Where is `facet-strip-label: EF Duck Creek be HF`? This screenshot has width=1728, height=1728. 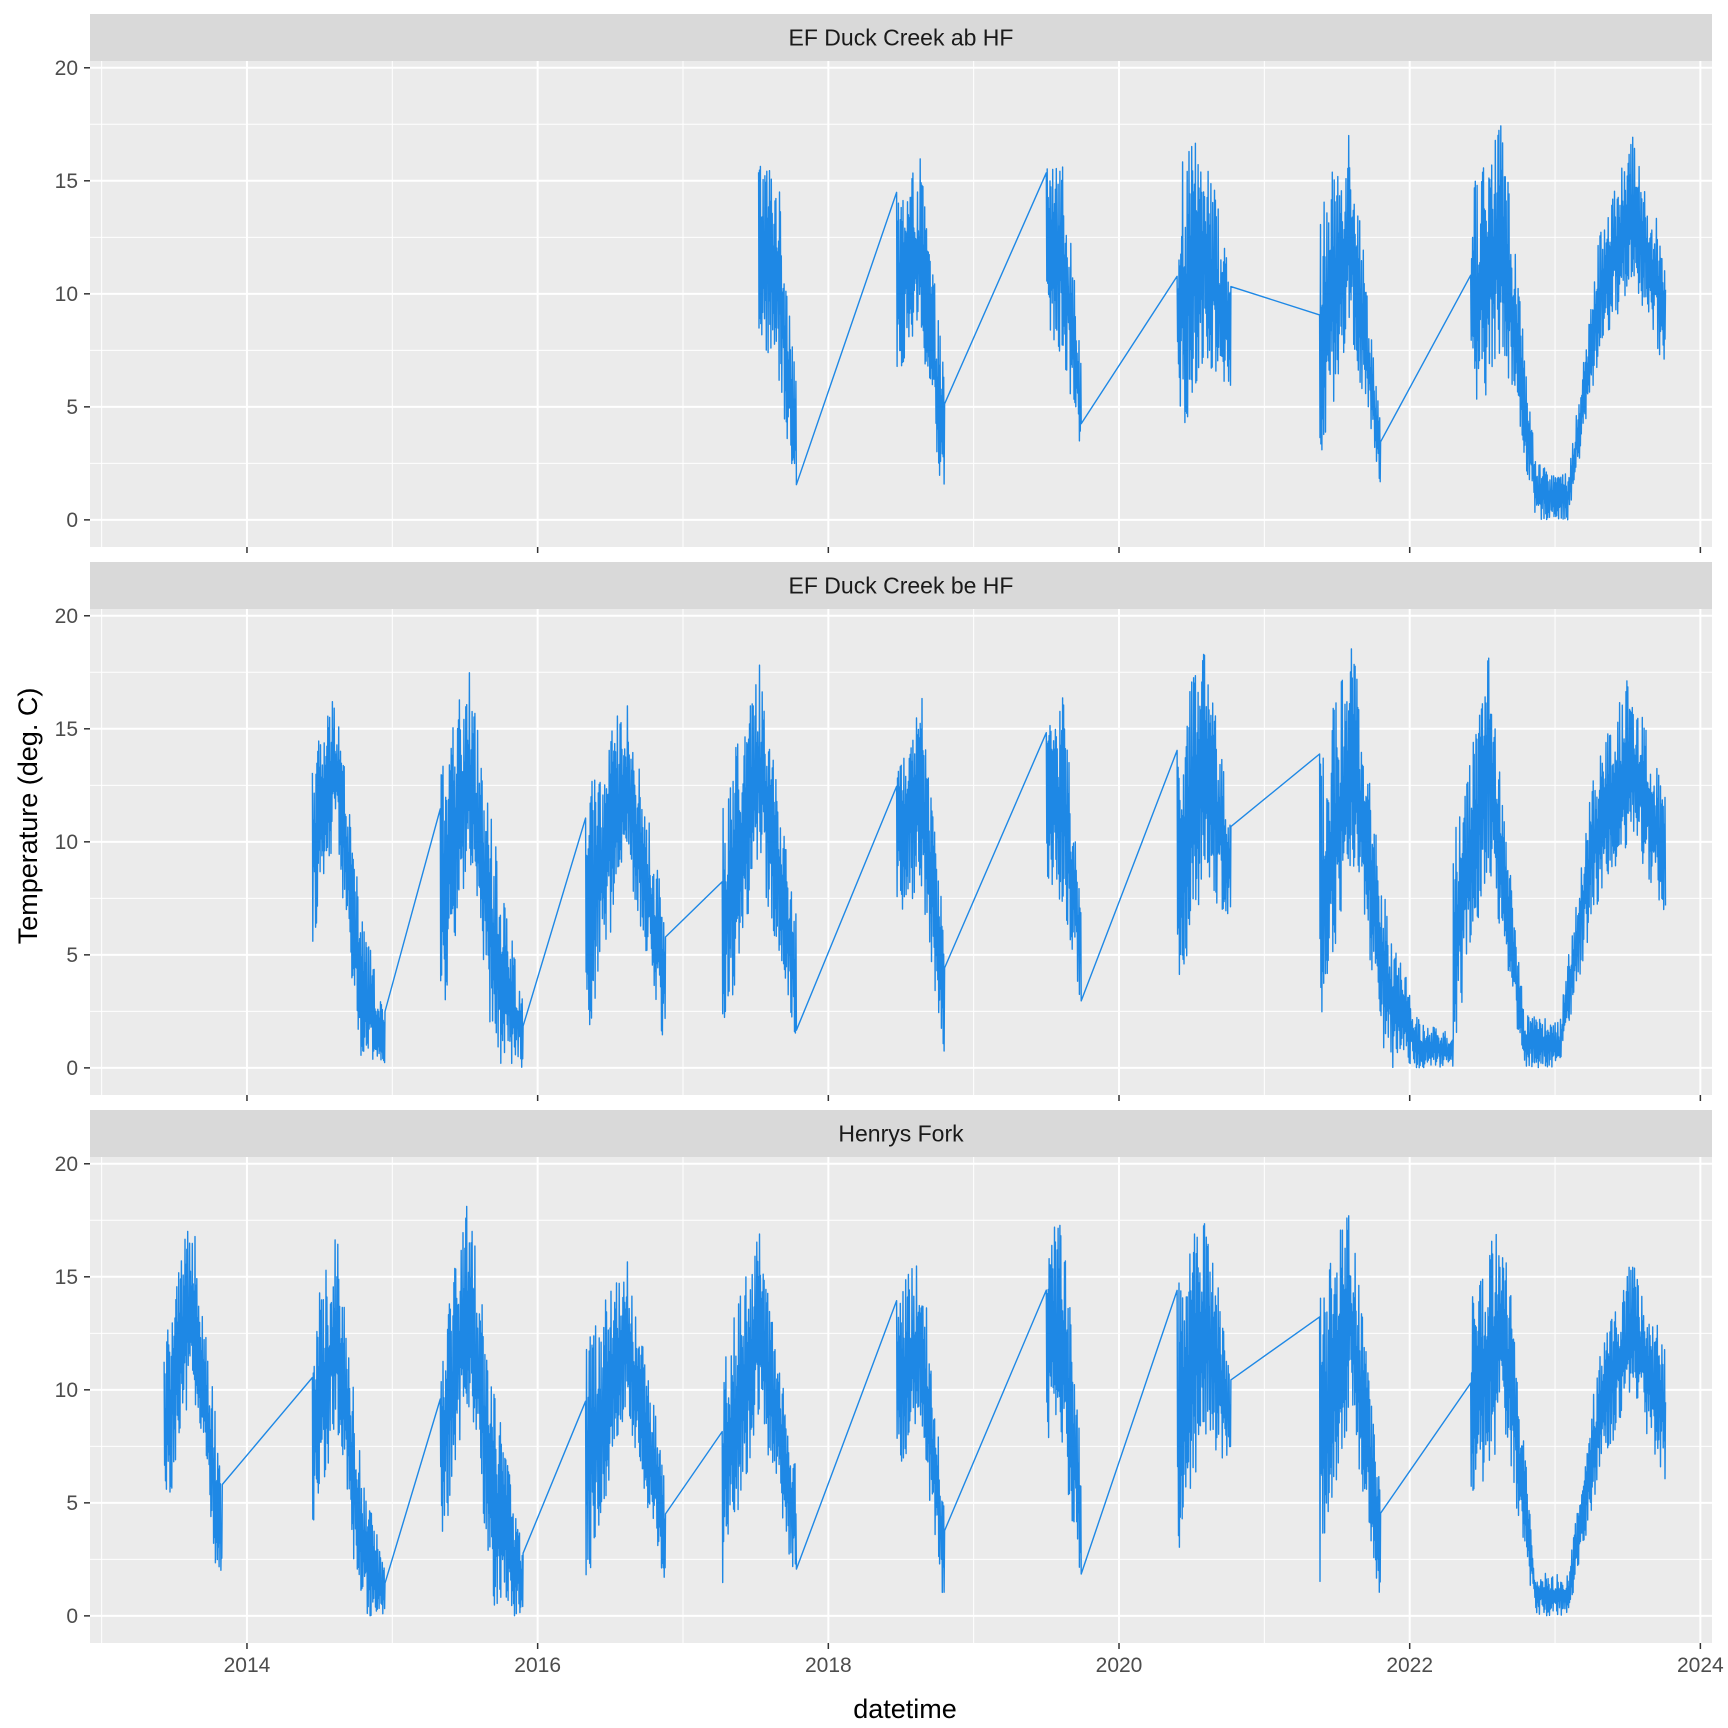 facet-strip-label: EF Duck Creek be HF is located at coordinates (901, 586).